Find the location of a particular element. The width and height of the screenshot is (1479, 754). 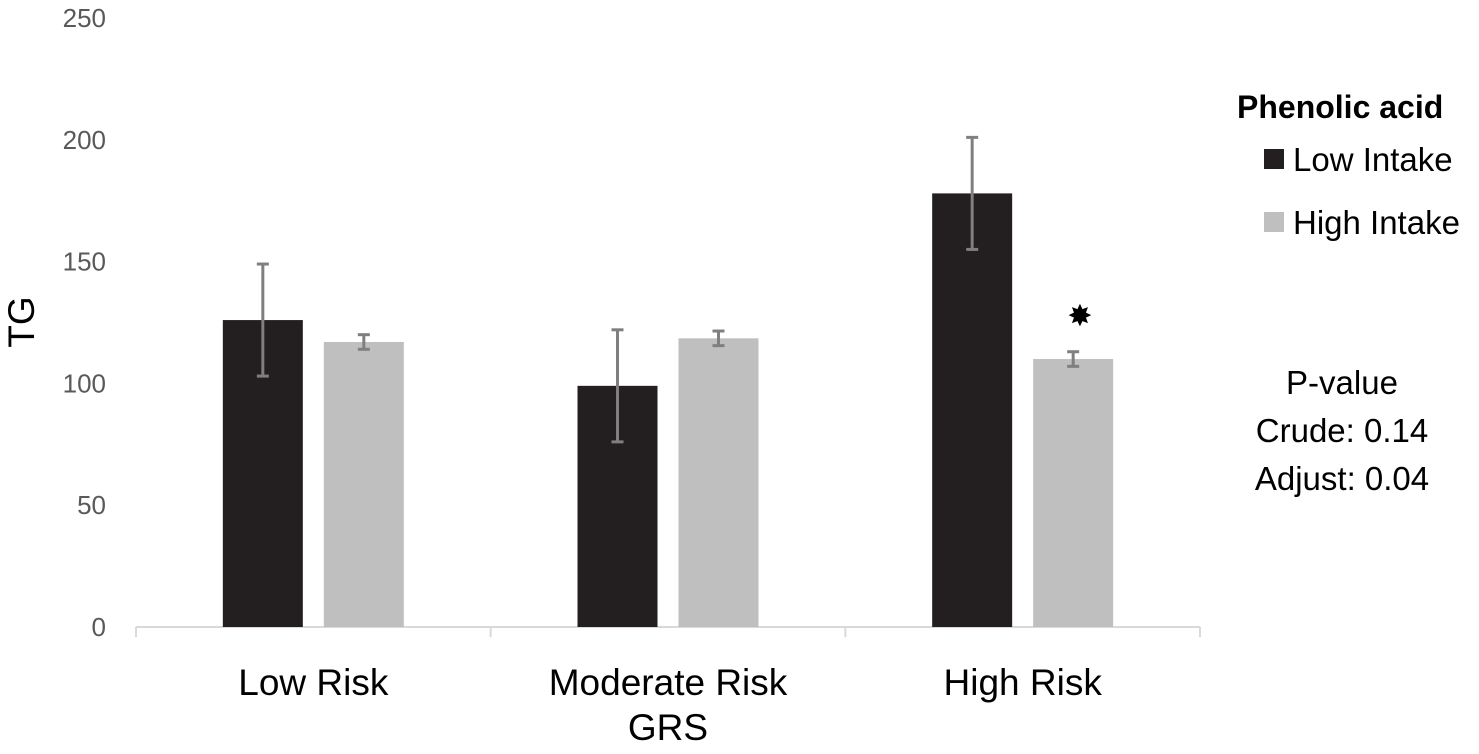

category-labels: Low Risk Moderate Risk High Risk is located at coordinates (670, 682).